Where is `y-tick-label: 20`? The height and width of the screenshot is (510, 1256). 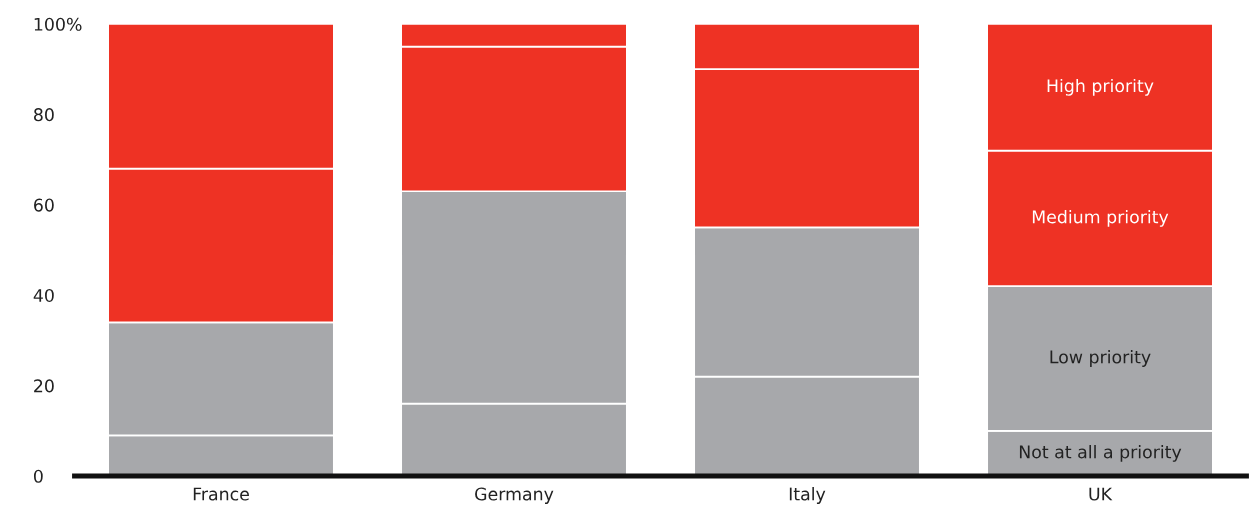 y-tick-label: 20 is located at coordinates (44, 386).